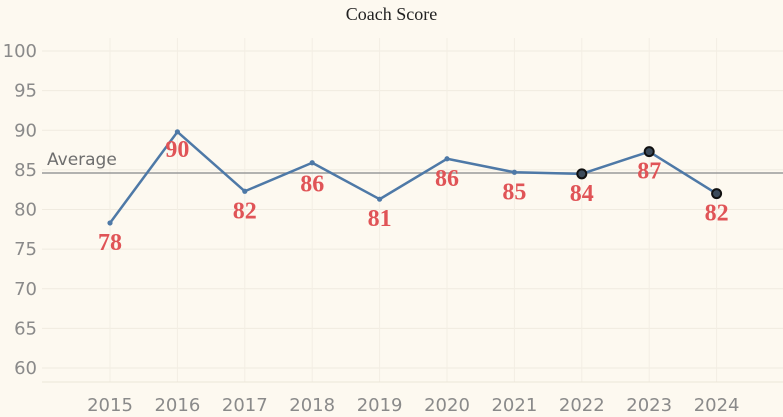 The width and height of the screenshot is (783, 417). I want to click on data-label: 85, so click(514, 192).